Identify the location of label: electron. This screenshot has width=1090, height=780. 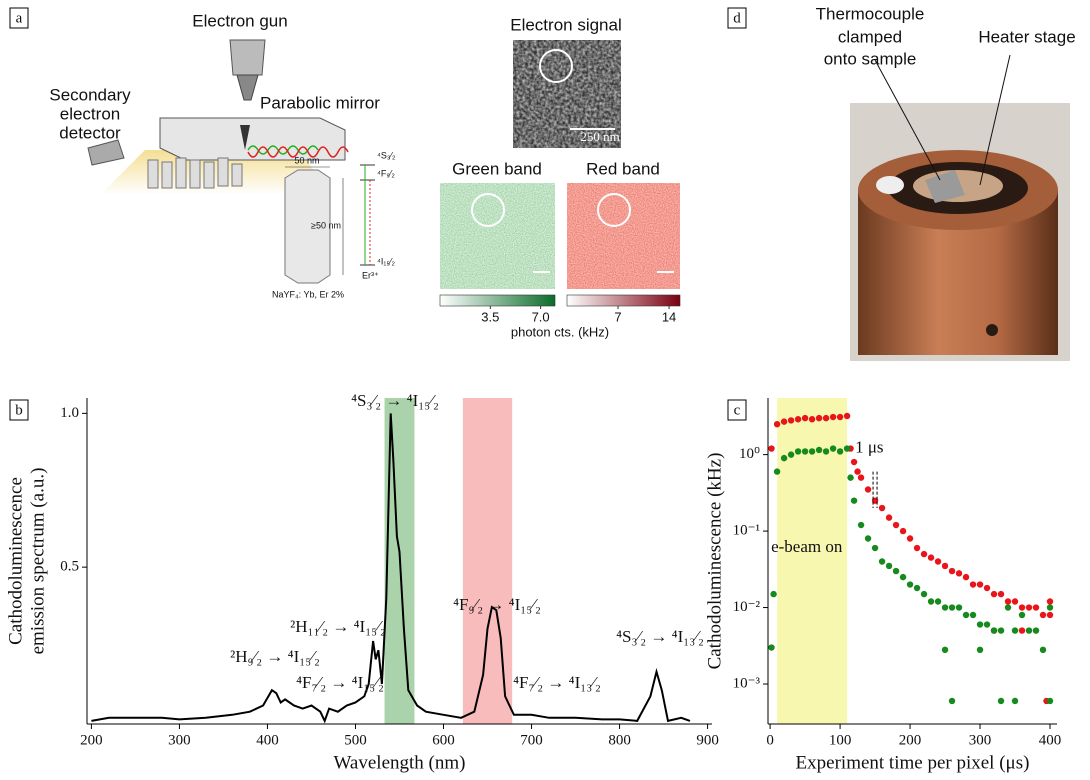
(90, 113).